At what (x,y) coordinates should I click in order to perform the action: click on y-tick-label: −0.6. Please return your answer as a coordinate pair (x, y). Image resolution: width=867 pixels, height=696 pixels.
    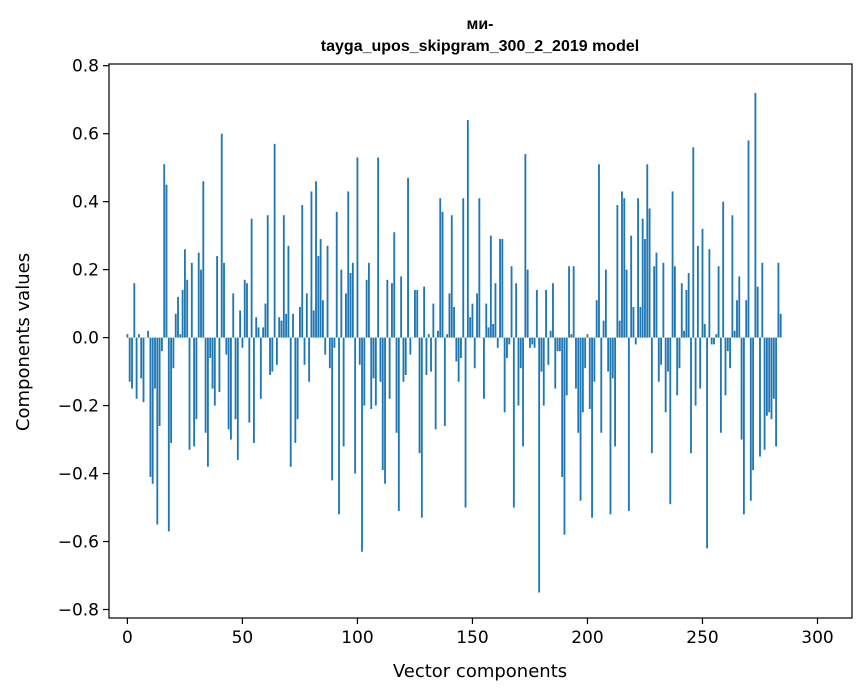
    Looking at the image, I should click on (78, 543).